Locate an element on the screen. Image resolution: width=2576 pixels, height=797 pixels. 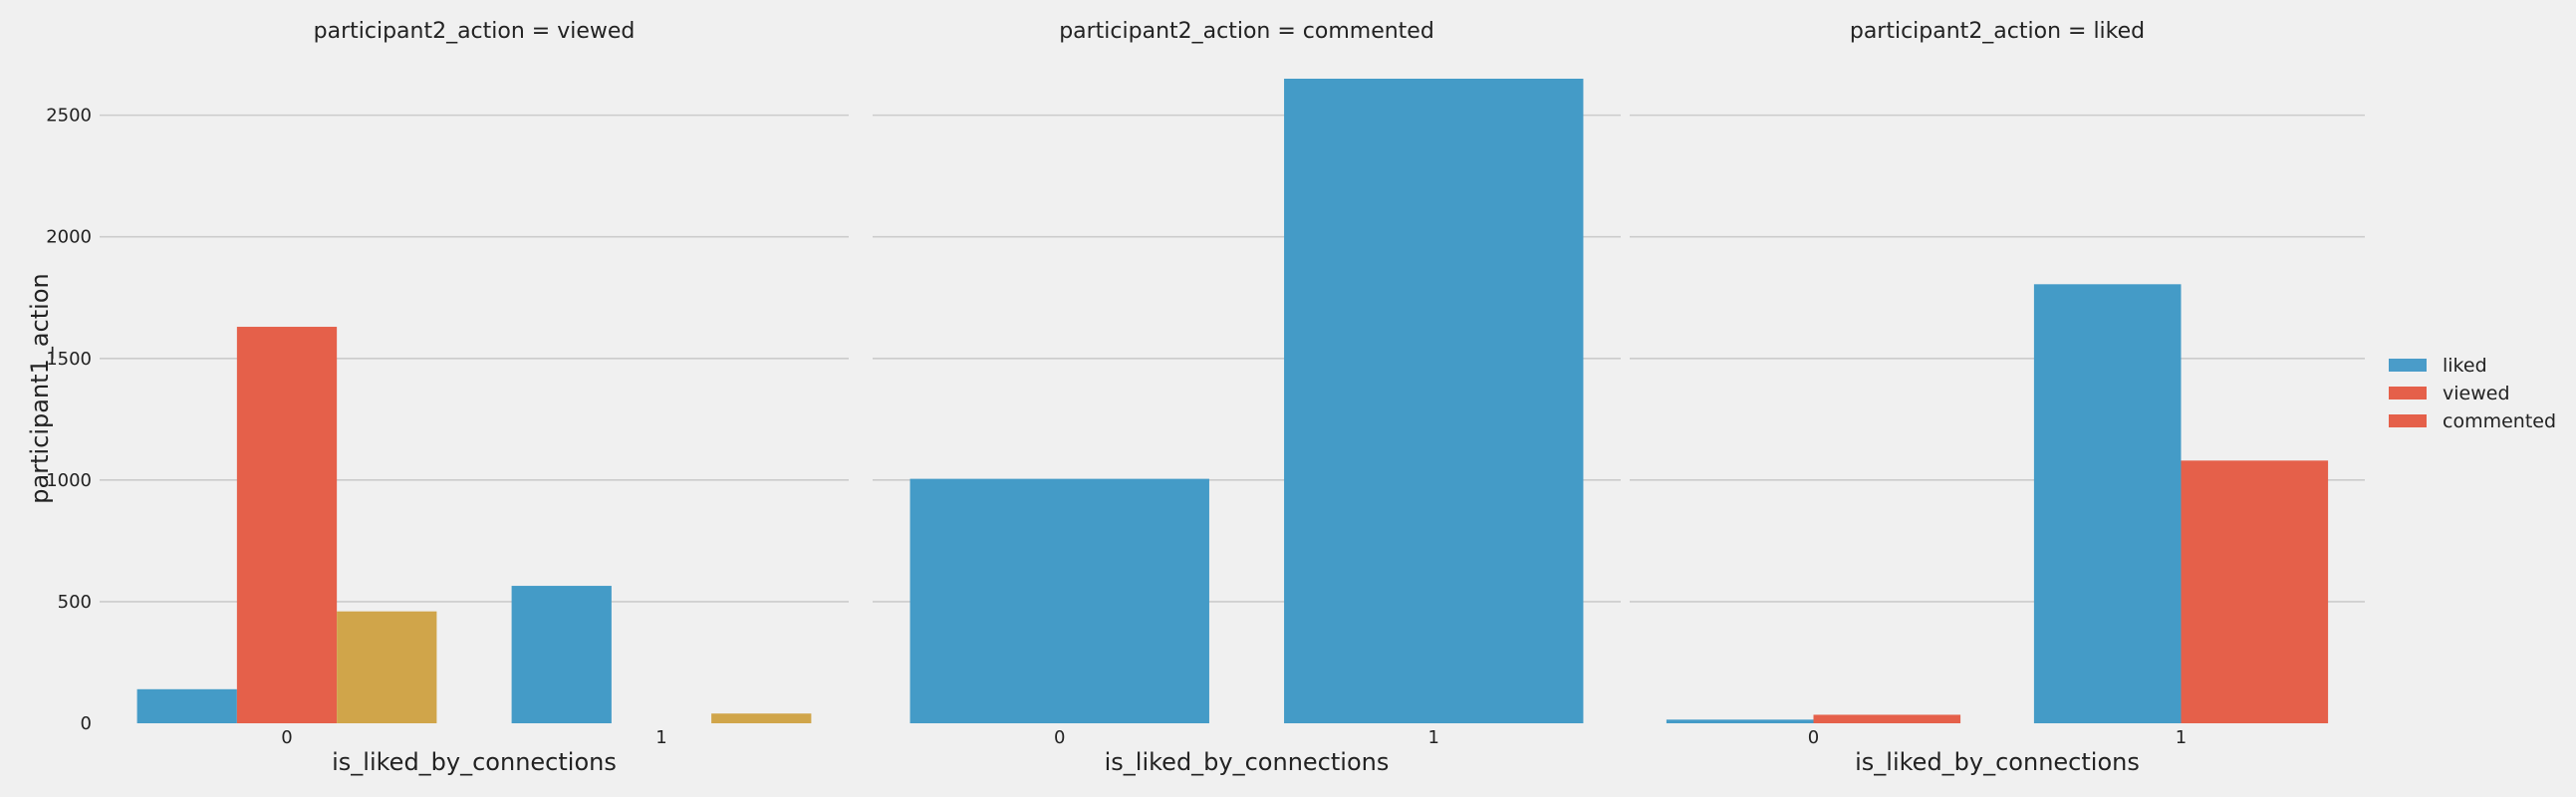
y-tick-label: 0 is located at coordinates (86, 723).